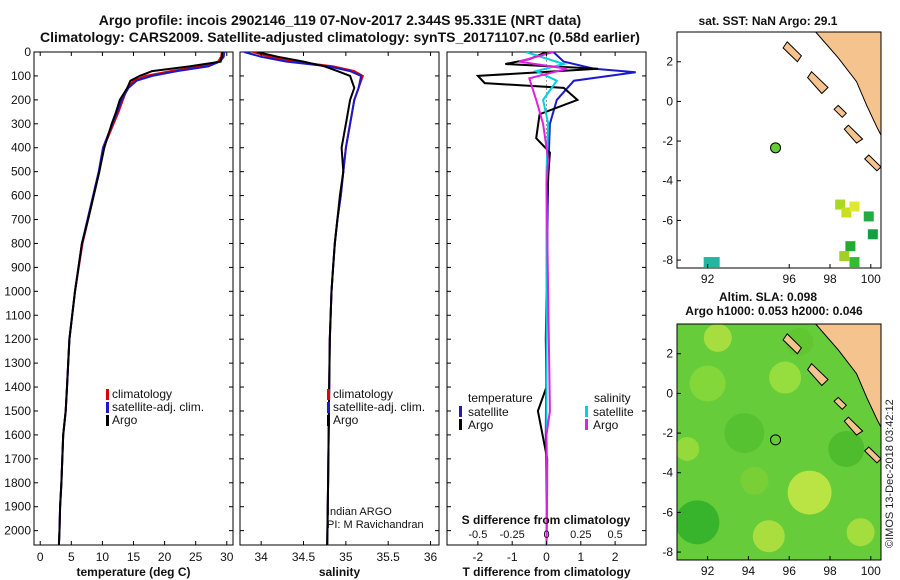 The width and height of the screenshot is (900, 580). I want to click on sst-map-y-tick-label: 0, so click(669, 101).